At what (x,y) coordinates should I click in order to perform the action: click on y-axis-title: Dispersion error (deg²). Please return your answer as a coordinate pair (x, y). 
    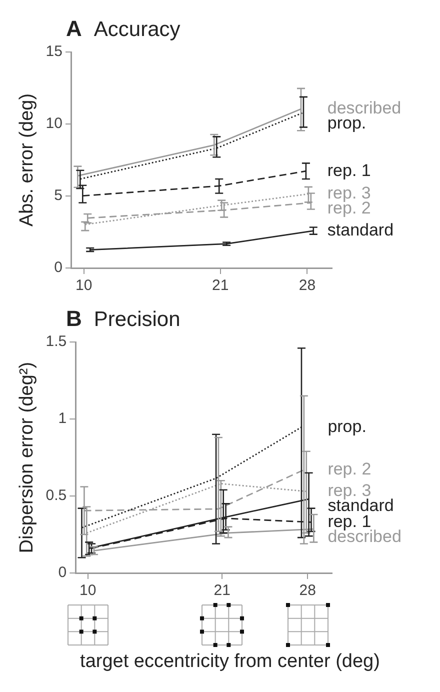
    Looking at the image, I should click on (27, 458).